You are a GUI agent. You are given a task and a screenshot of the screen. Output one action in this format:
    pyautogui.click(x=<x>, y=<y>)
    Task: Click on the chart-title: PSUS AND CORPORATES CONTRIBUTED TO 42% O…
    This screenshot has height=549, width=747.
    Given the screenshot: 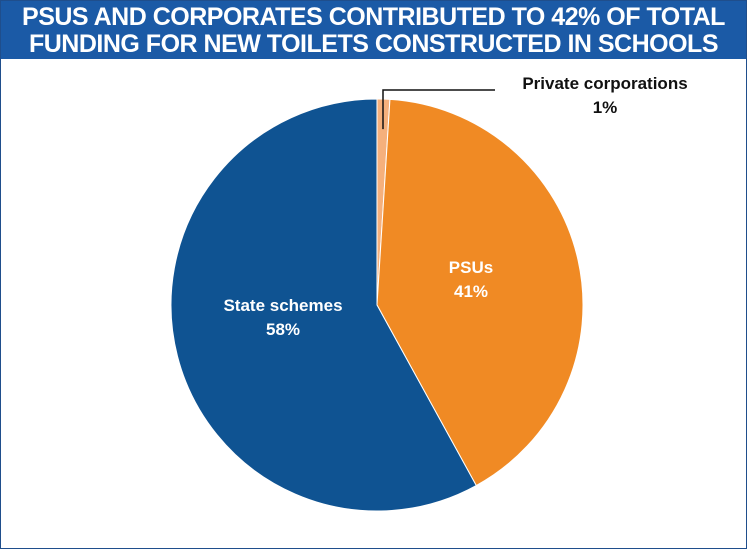 What is the action you would take?
    pyautogui.click(x=373, y=30)
    